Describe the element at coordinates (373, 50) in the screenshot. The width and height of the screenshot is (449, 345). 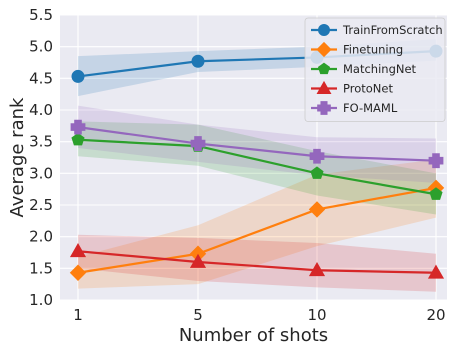
I see `legend-label: Finetuning` at that location.